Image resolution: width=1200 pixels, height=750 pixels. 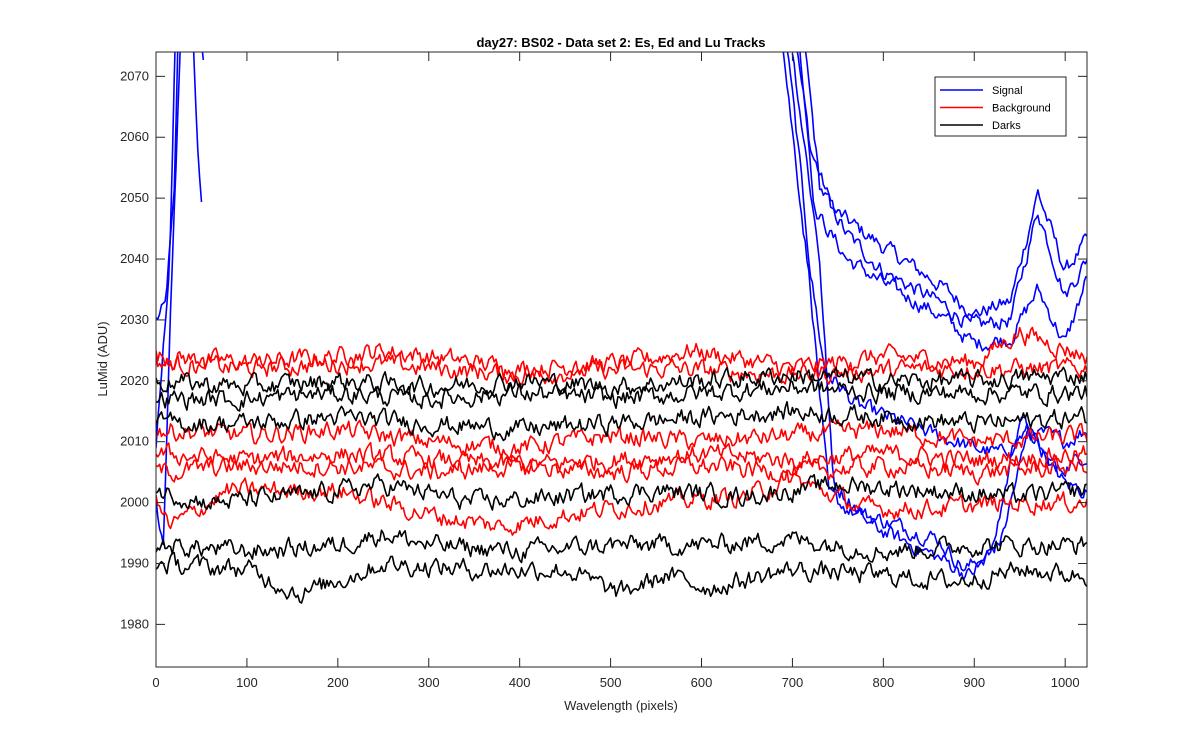 I want to click on x-tick-label: 200, so click(x=338, y=682).